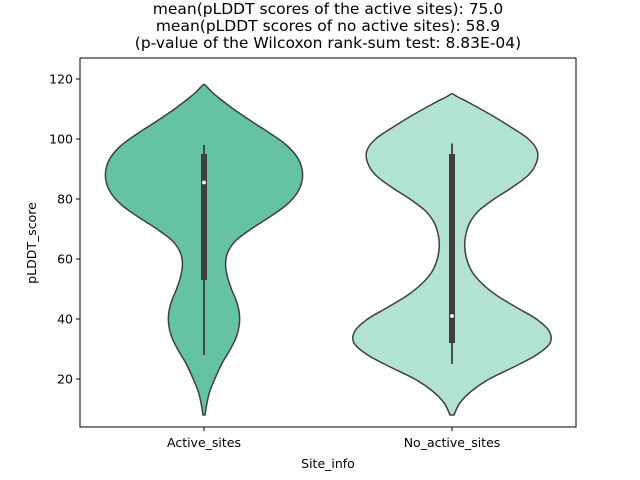 This screenshot has height=480, width=640. What do you see at coordinates (61, 139) in the screenshot?
I see `y-tick-label: 100` at bounding box center [61, 139].